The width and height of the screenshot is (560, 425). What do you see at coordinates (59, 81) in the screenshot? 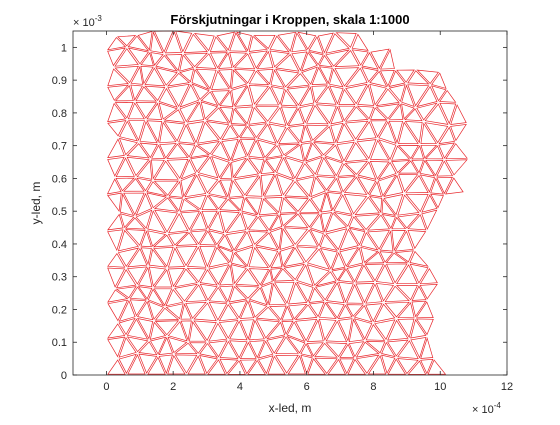
I see `y-tick-label: 0.9` at bounding box center [59, 81].